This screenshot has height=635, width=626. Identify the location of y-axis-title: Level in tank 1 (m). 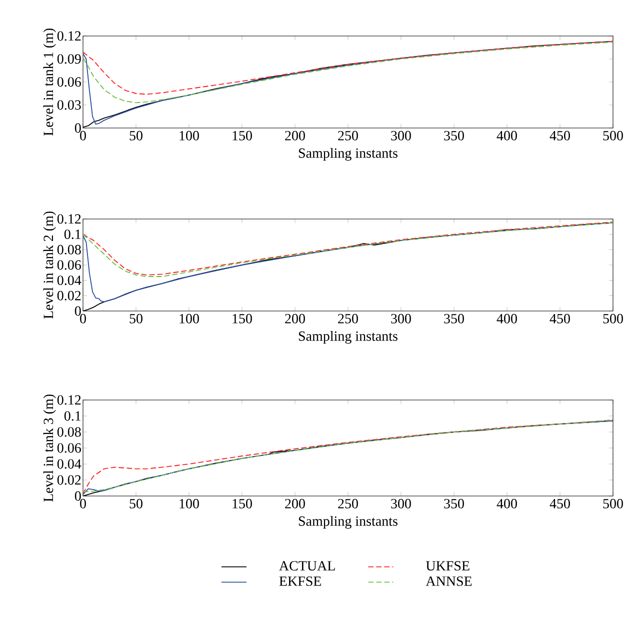
(49, 82).